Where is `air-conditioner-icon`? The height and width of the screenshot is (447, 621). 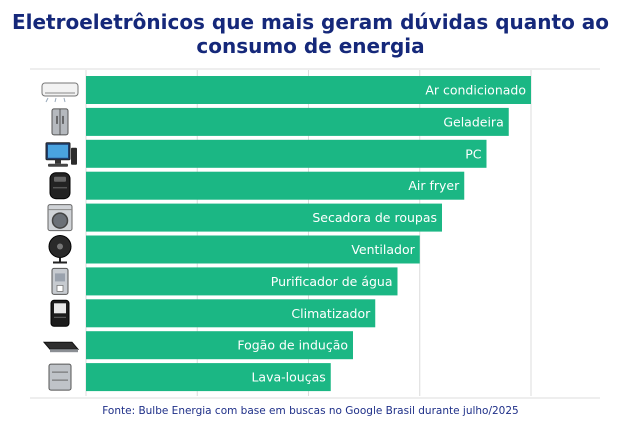 air-conditioner-icon is located at coordinates (60, 92).